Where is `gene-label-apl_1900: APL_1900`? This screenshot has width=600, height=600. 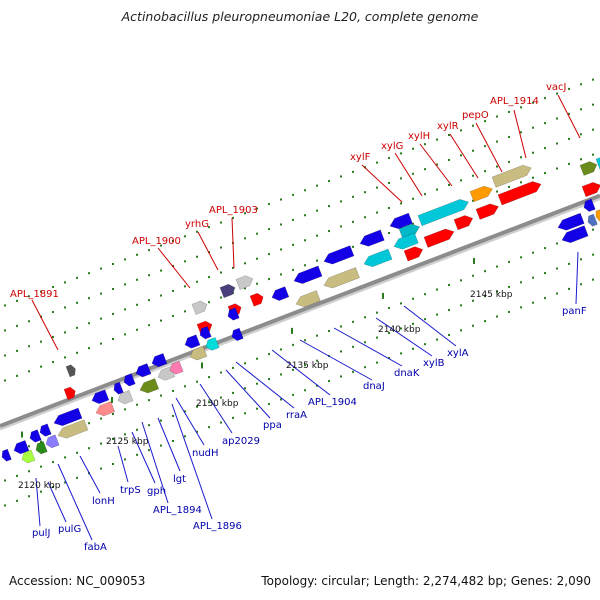
gene-label-apl_1900: APL_1900 is located at coordinates (156, 241).